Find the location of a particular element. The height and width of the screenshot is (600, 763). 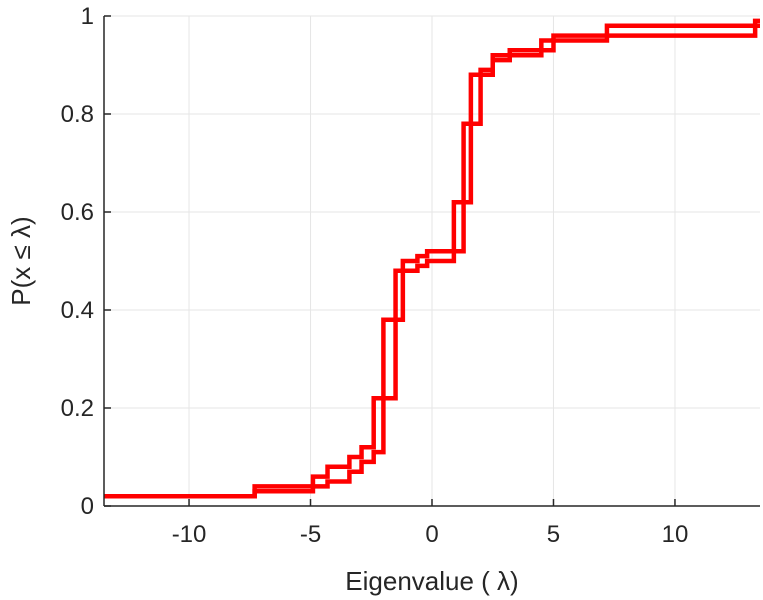

x-tick-label-1: -5 is located at coordinates (310, 534).